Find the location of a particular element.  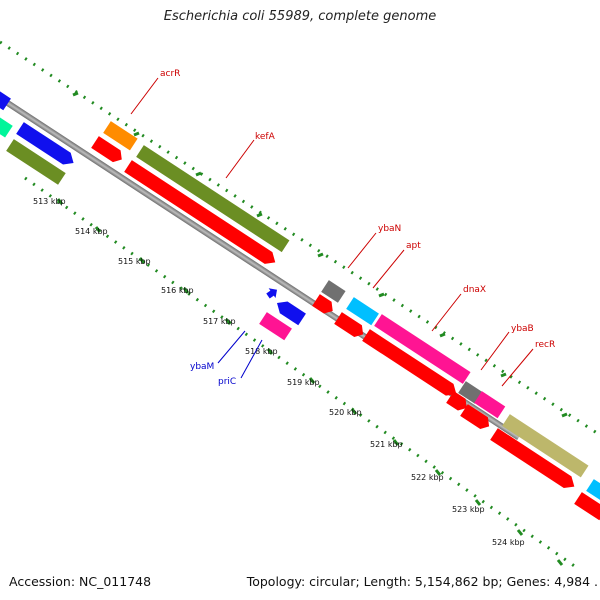

leader-kefA is located at coordinates (240, 159).